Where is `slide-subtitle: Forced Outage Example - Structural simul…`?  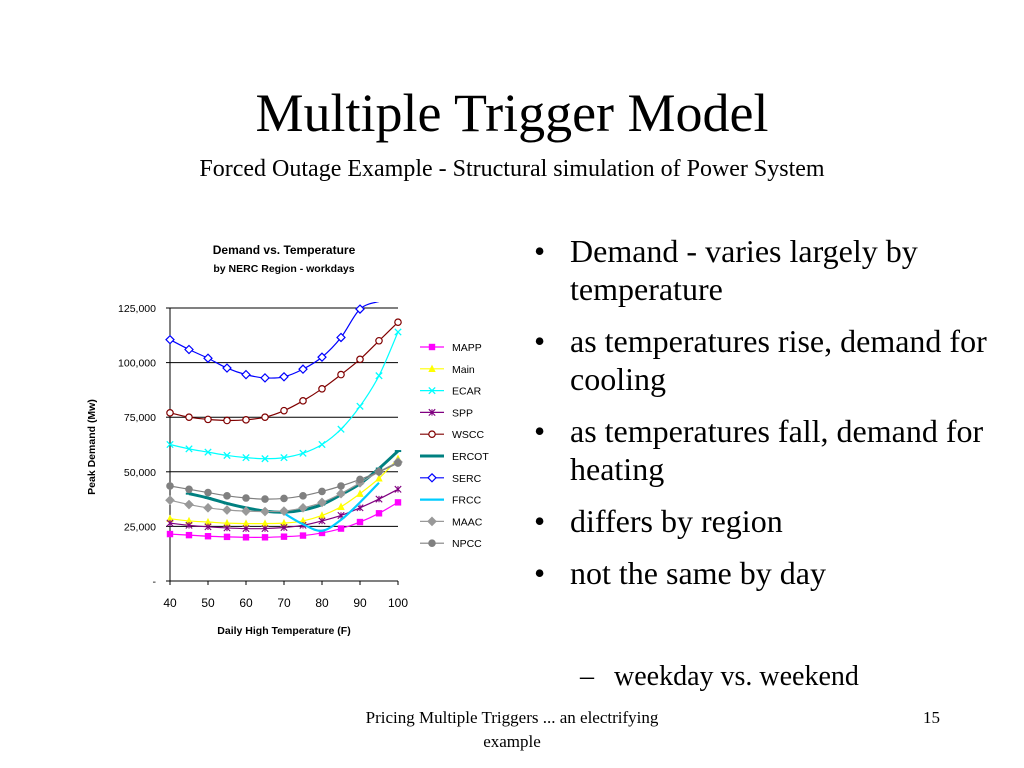
slide-subtitle: Forced Outage Example - Structural simul… is located at coordinates (512, 169).